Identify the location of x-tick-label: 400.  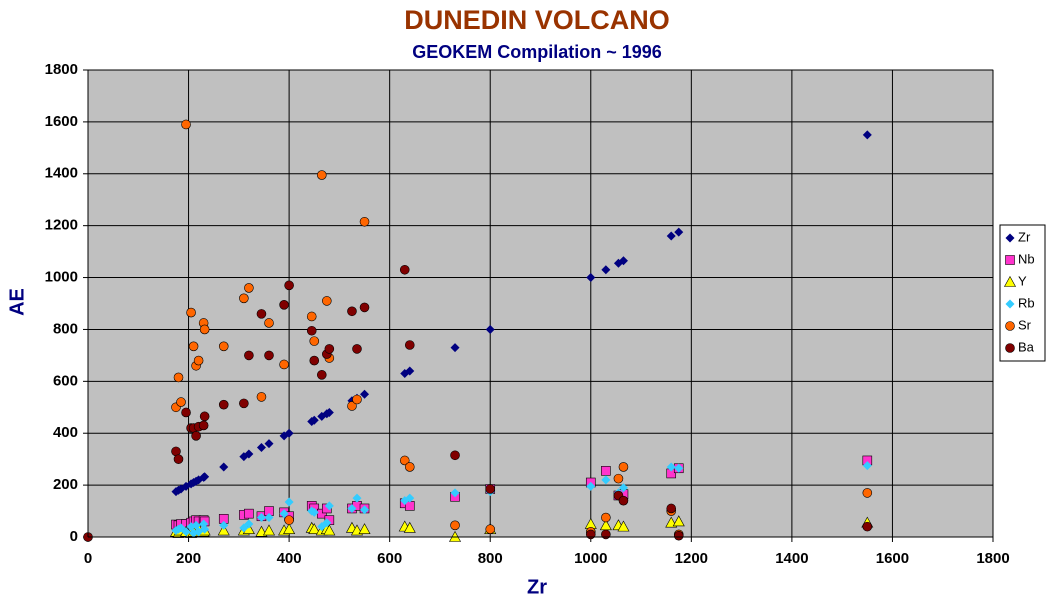
(289, 558).